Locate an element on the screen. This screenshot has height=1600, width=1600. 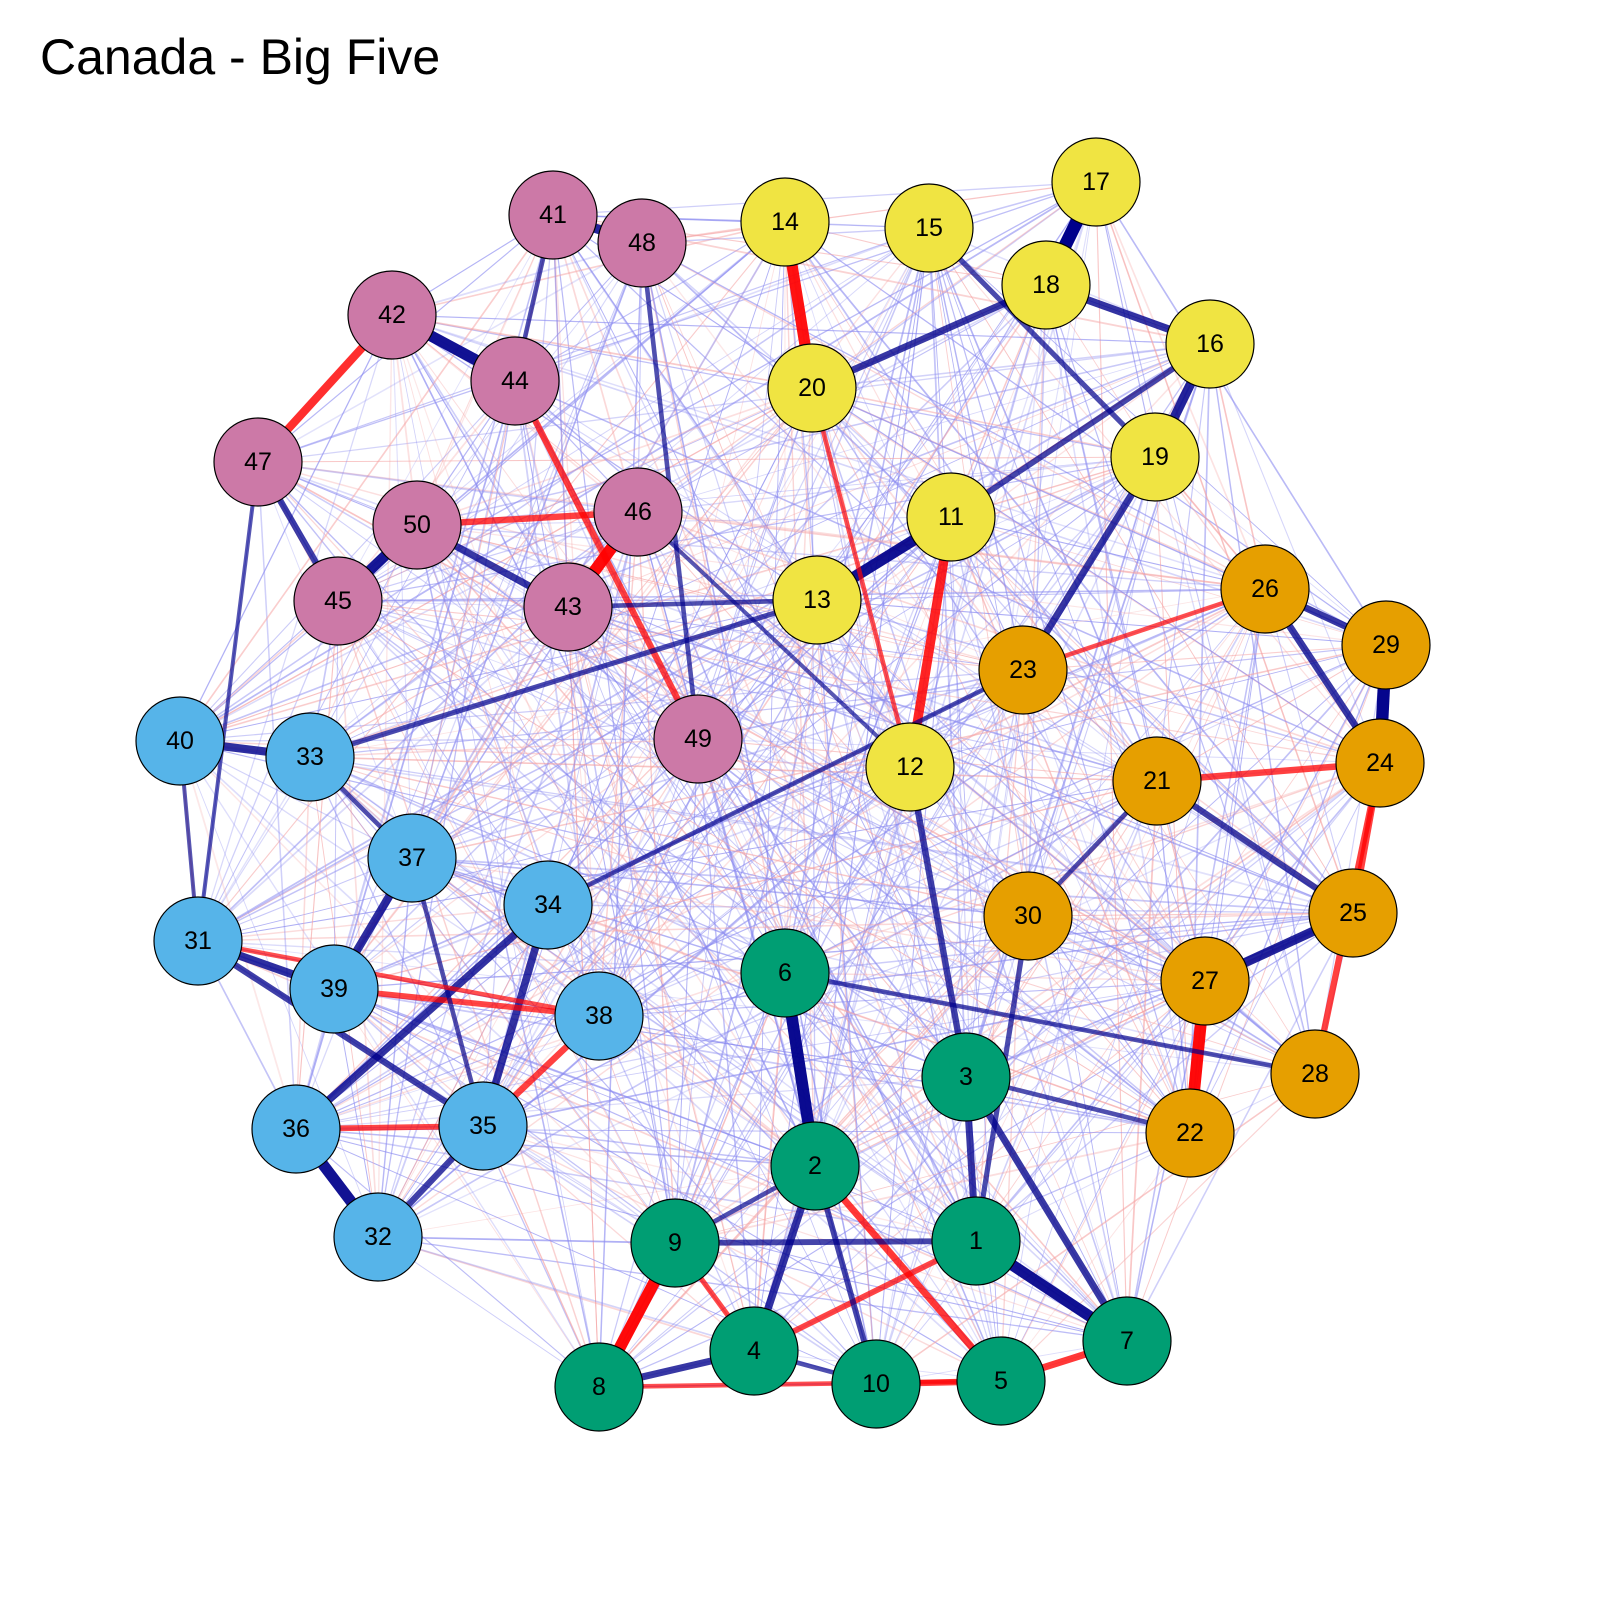
node-label: 24 is located at coordinates (1380, 763).